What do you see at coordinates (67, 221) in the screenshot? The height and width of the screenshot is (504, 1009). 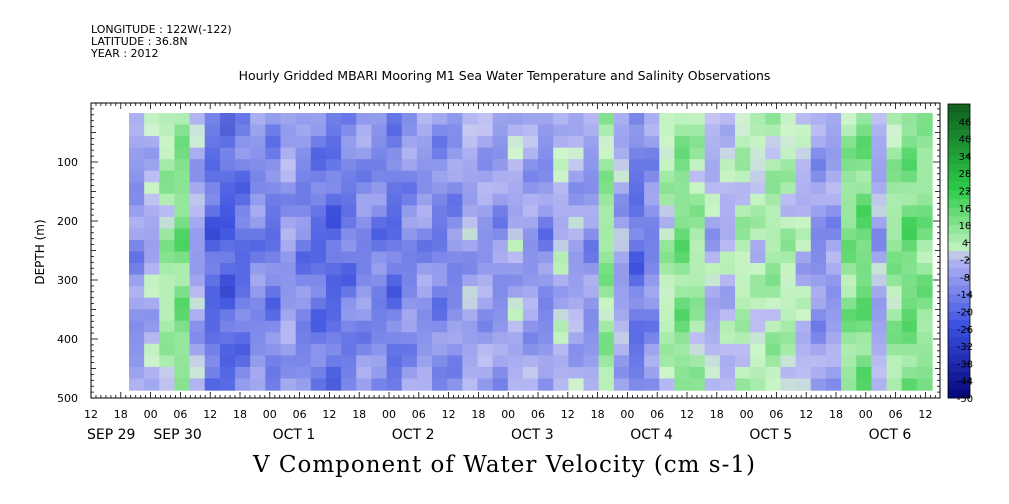 I see `y-tick-label: 200` at bounding box center [67, 221].